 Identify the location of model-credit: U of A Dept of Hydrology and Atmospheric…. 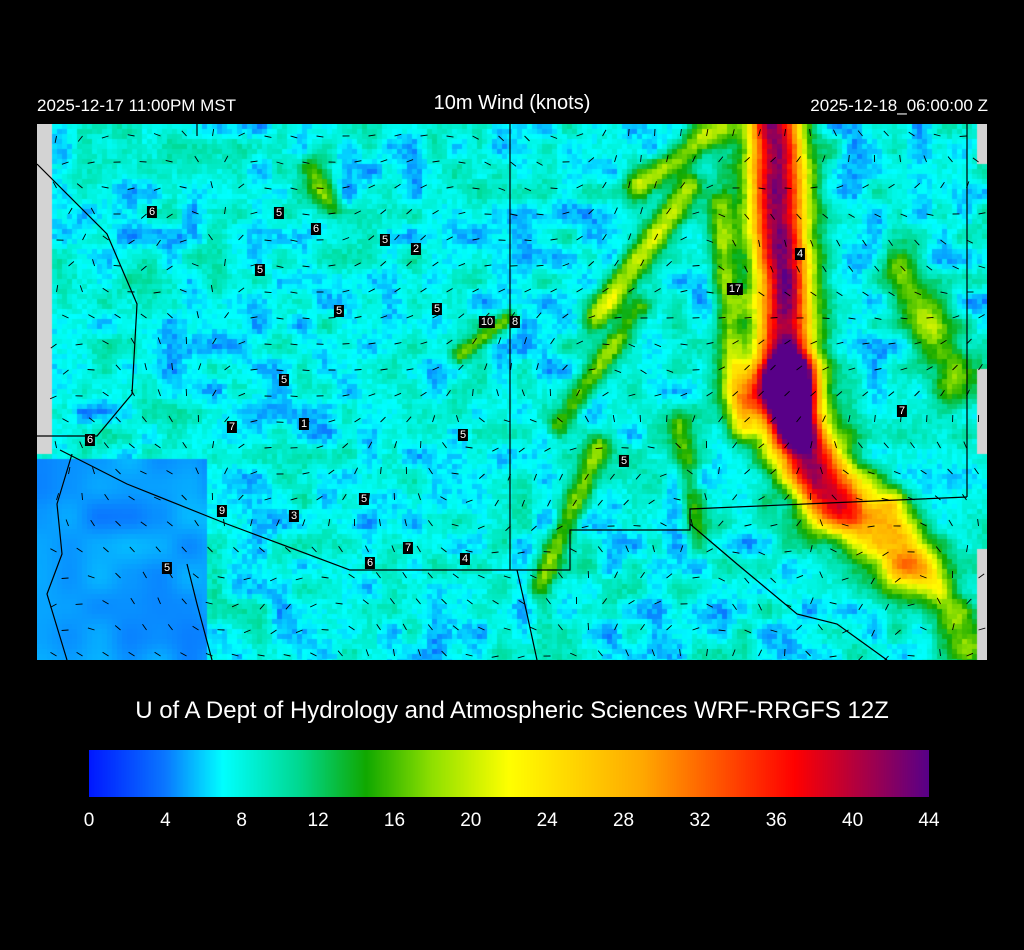
(512, 710).